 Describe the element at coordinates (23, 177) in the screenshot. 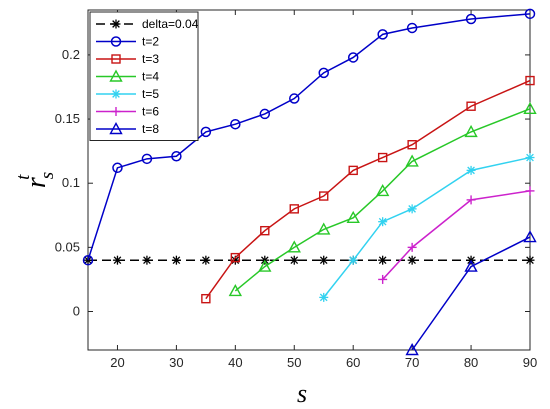

I see `y-axis-label-sup: t` at that location.